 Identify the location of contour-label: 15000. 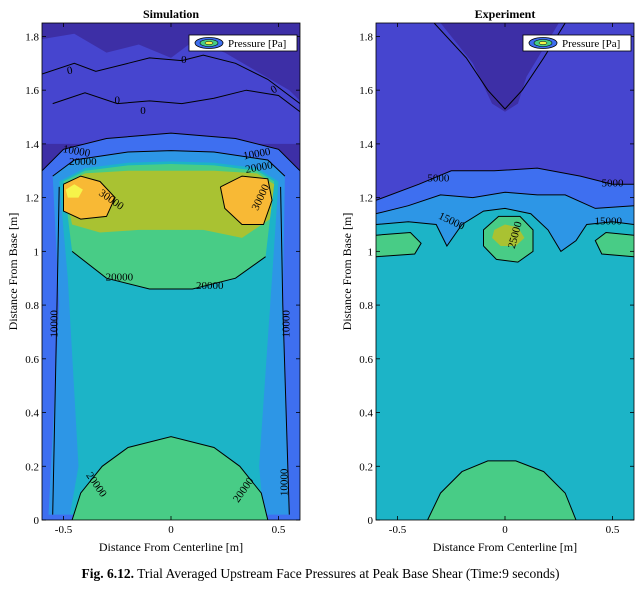
(608, 221).